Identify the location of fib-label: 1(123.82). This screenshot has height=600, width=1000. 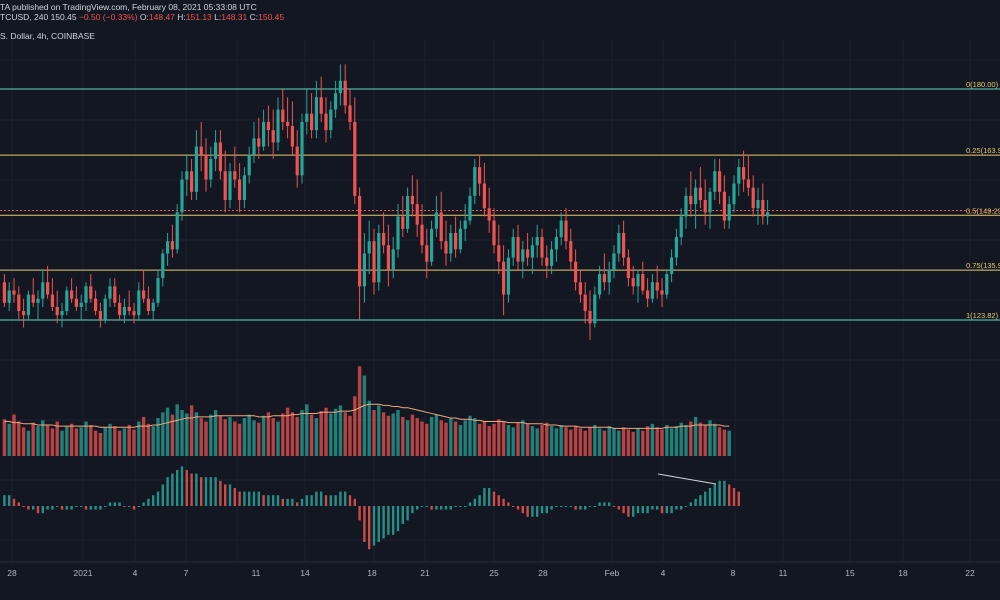
(982, 315).